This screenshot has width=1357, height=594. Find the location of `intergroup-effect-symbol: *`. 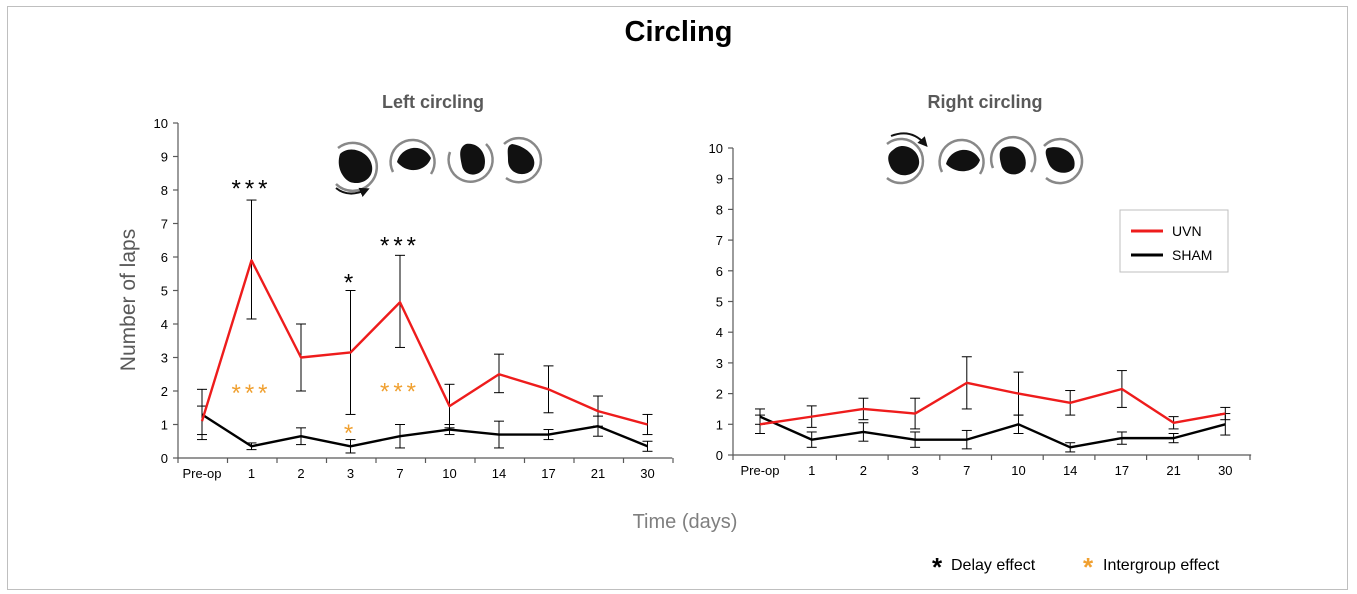

intergroup-effect-symbol: * is located at coordinates (1088, 567).